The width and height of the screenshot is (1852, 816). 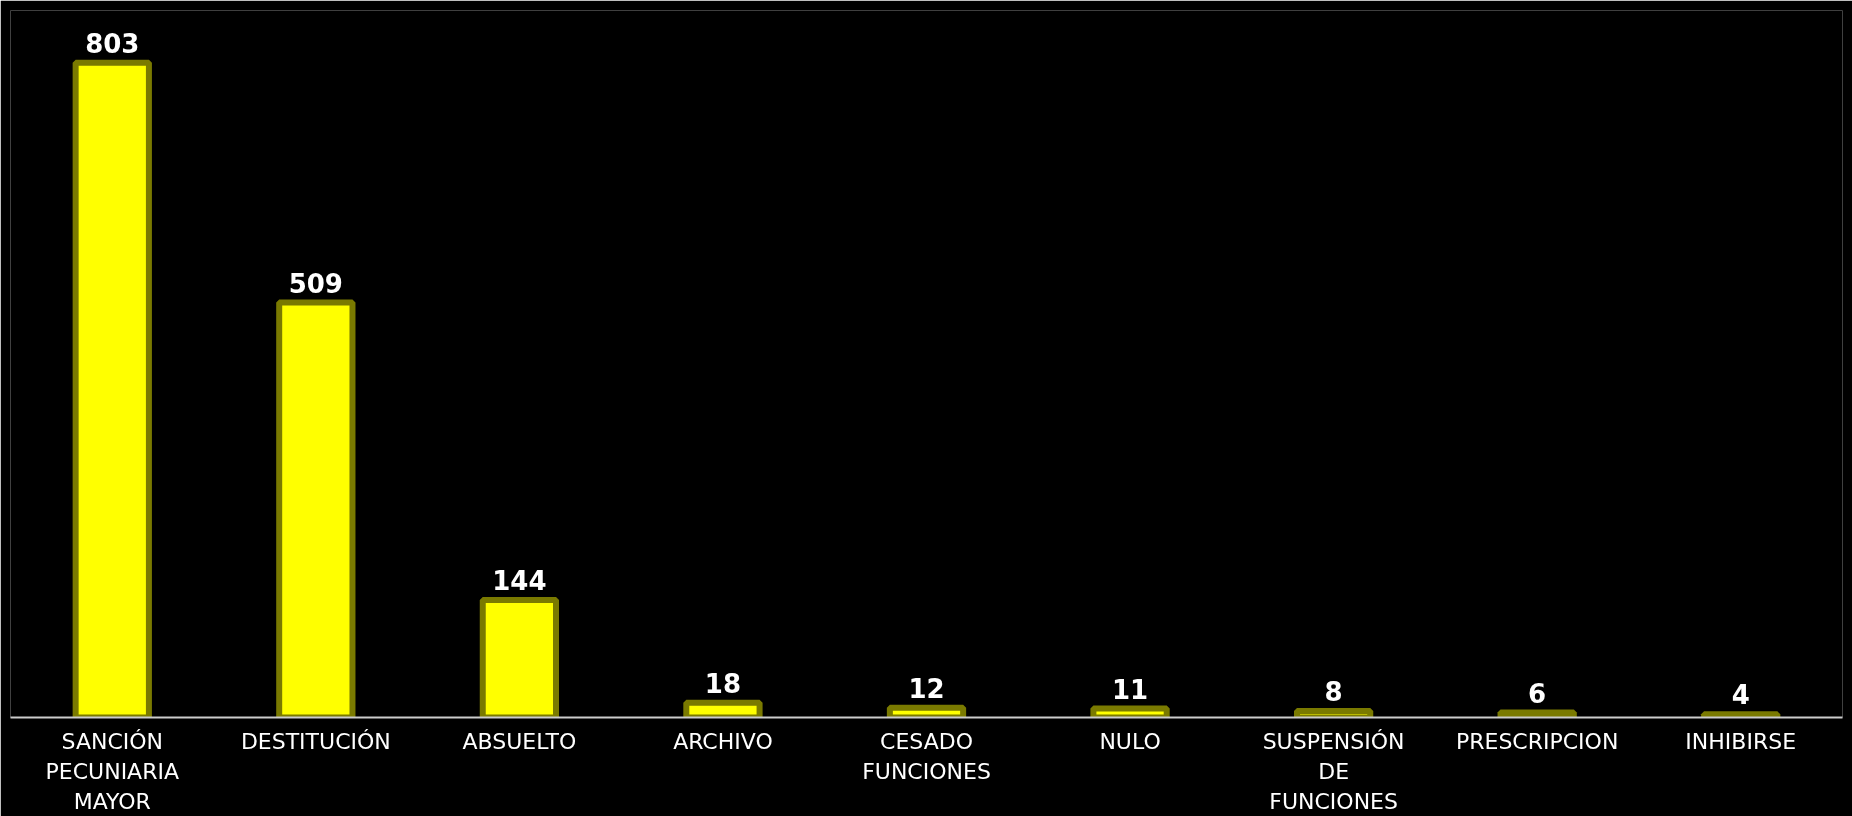 I want to click on data-label: 509, so click(x=315, y=283).